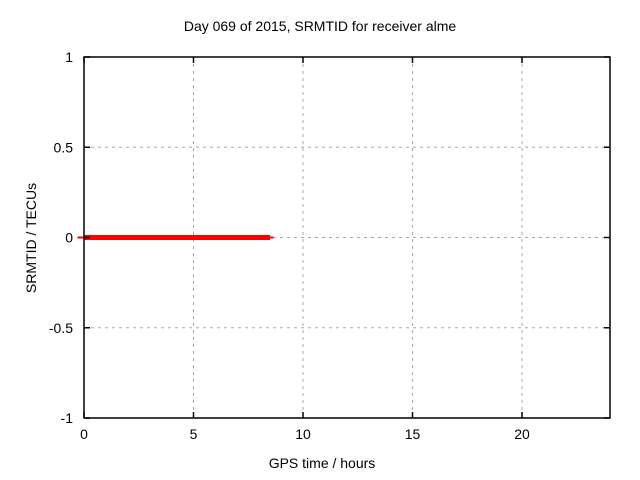  What do you see at coordinates (522, 434) in the screenshot?
I see `x-tick-label-20: 20` at bounding box center [522, 434].